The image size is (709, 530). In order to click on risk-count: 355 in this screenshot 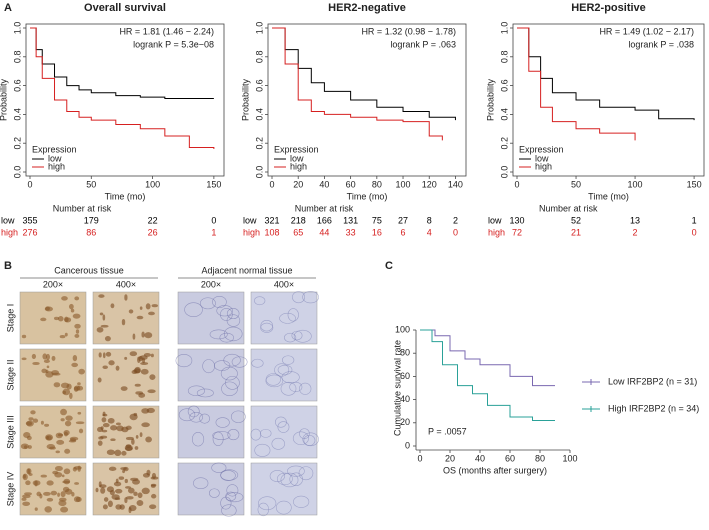, I will do `click(29, 220)`.